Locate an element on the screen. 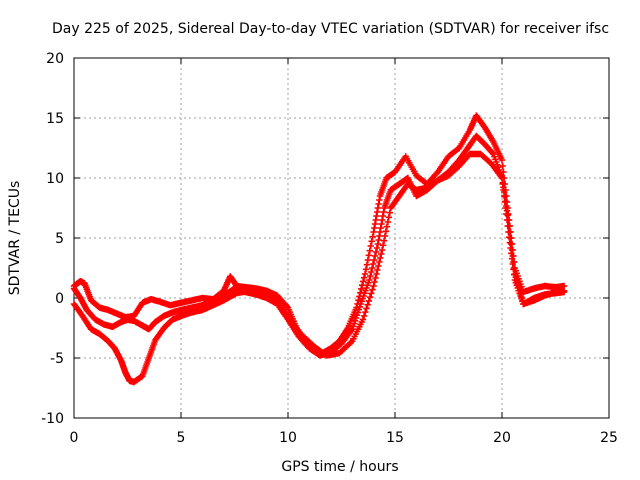 This screenshot has width=640, height=480. x-axis-title: GPS time / hours is located at coordinates (339, 467).